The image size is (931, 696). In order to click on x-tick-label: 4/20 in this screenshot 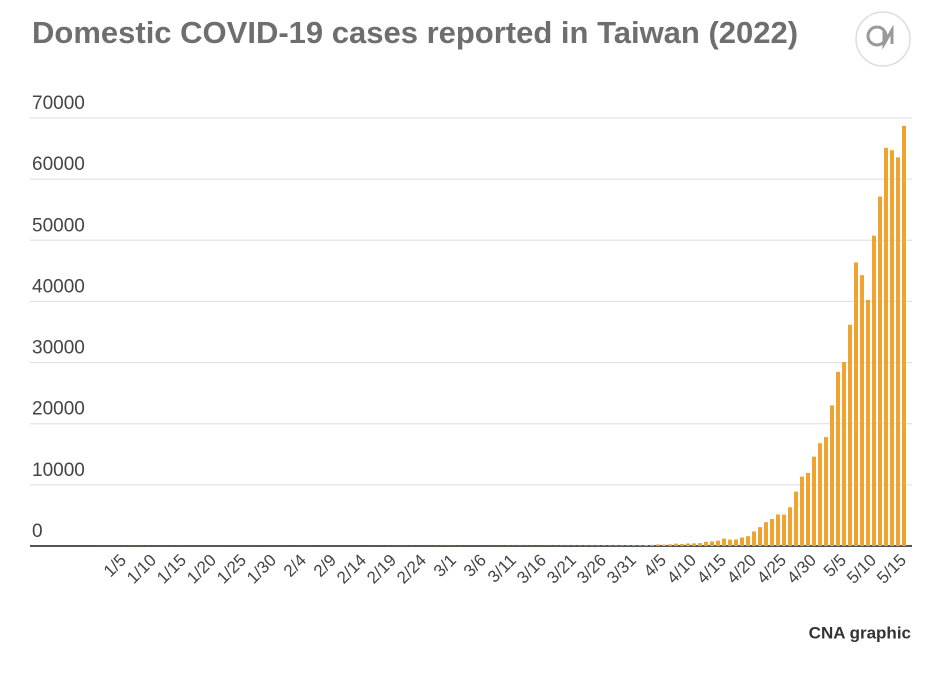, I will do `click(741, 569)`.